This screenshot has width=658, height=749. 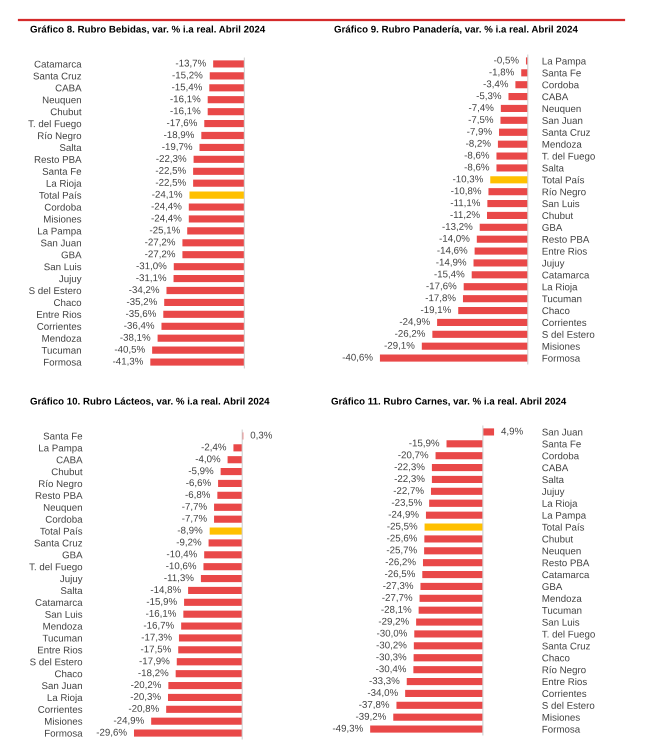 What do you see at coordinates (201, 471) in the screenshot?
I see `data-label: -5,9%` at bounding box center [201, 471].